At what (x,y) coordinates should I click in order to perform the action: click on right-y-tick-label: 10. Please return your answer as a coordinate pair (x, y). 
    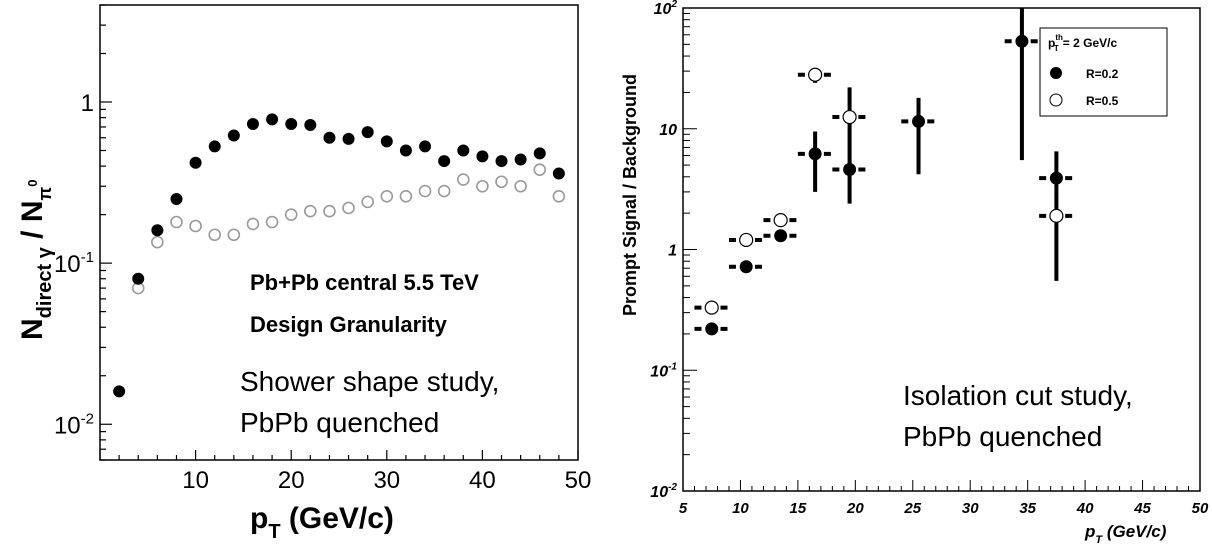
    Looking at the image, I should click on (668, 130).